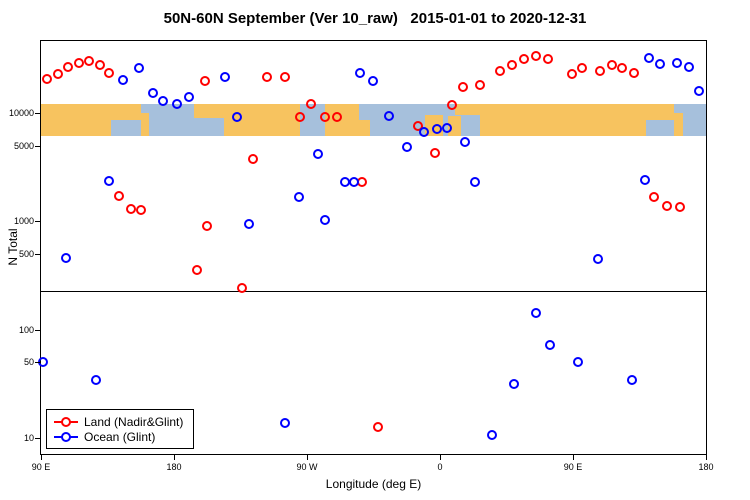  What do you see at coordinates (41, 467) in the screenshot?
I see `x-tick-label: 90 E` at bounding box center [41, 467].